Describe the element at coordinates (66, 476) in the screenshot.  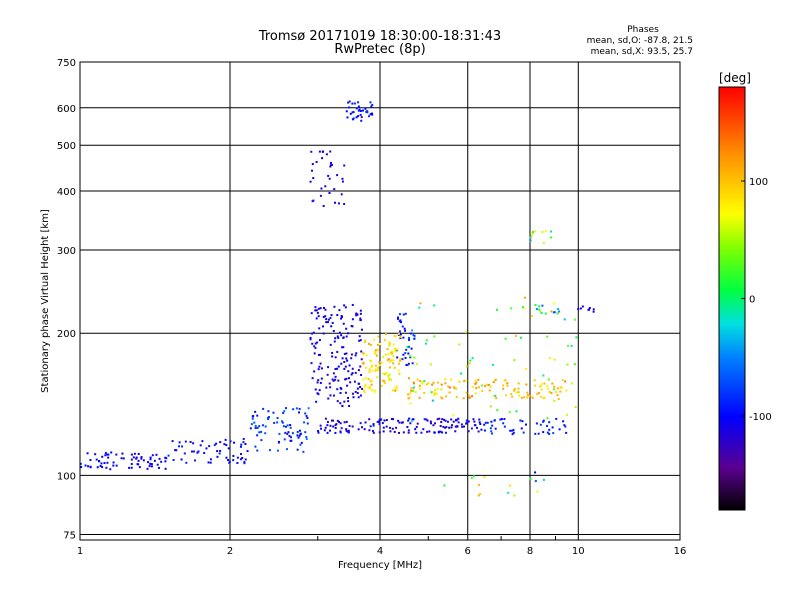
I see `y-tick-label: 100` at that location.